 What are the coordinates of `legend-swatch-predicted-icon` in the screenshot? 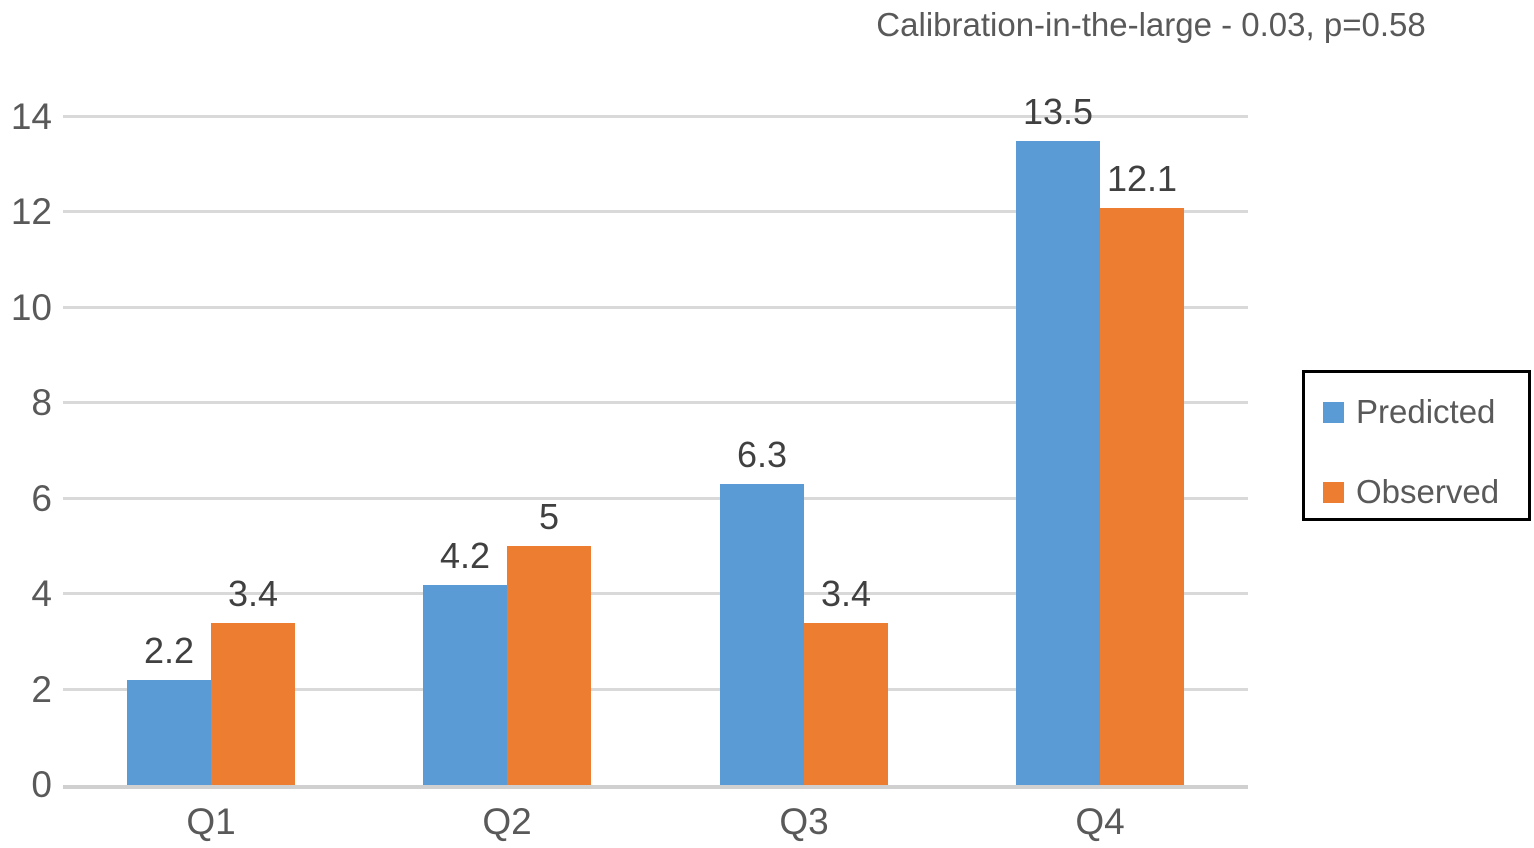 It's located at (1333, 412).